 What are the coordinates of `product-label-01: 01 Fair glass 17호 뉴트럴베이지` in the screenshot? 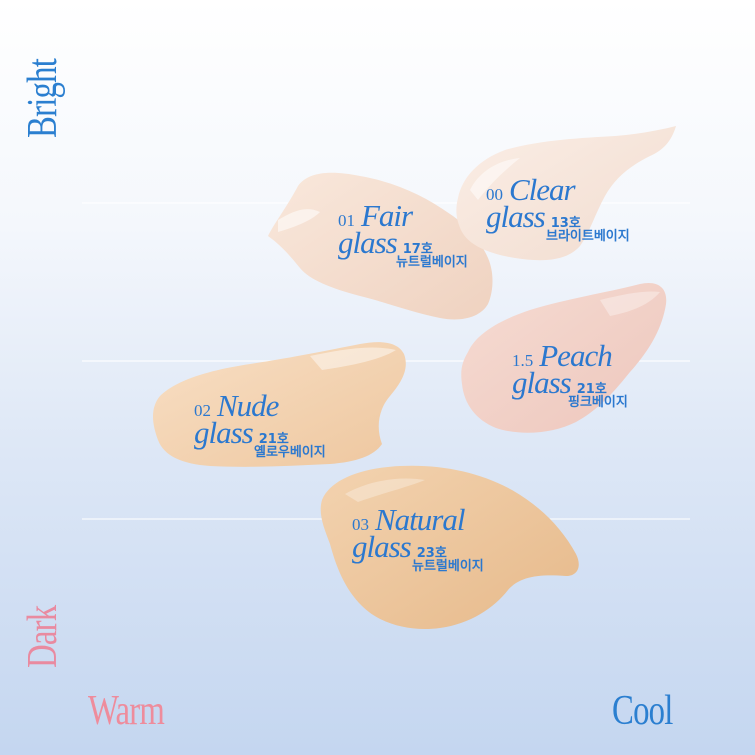 It's located at (403, 234).